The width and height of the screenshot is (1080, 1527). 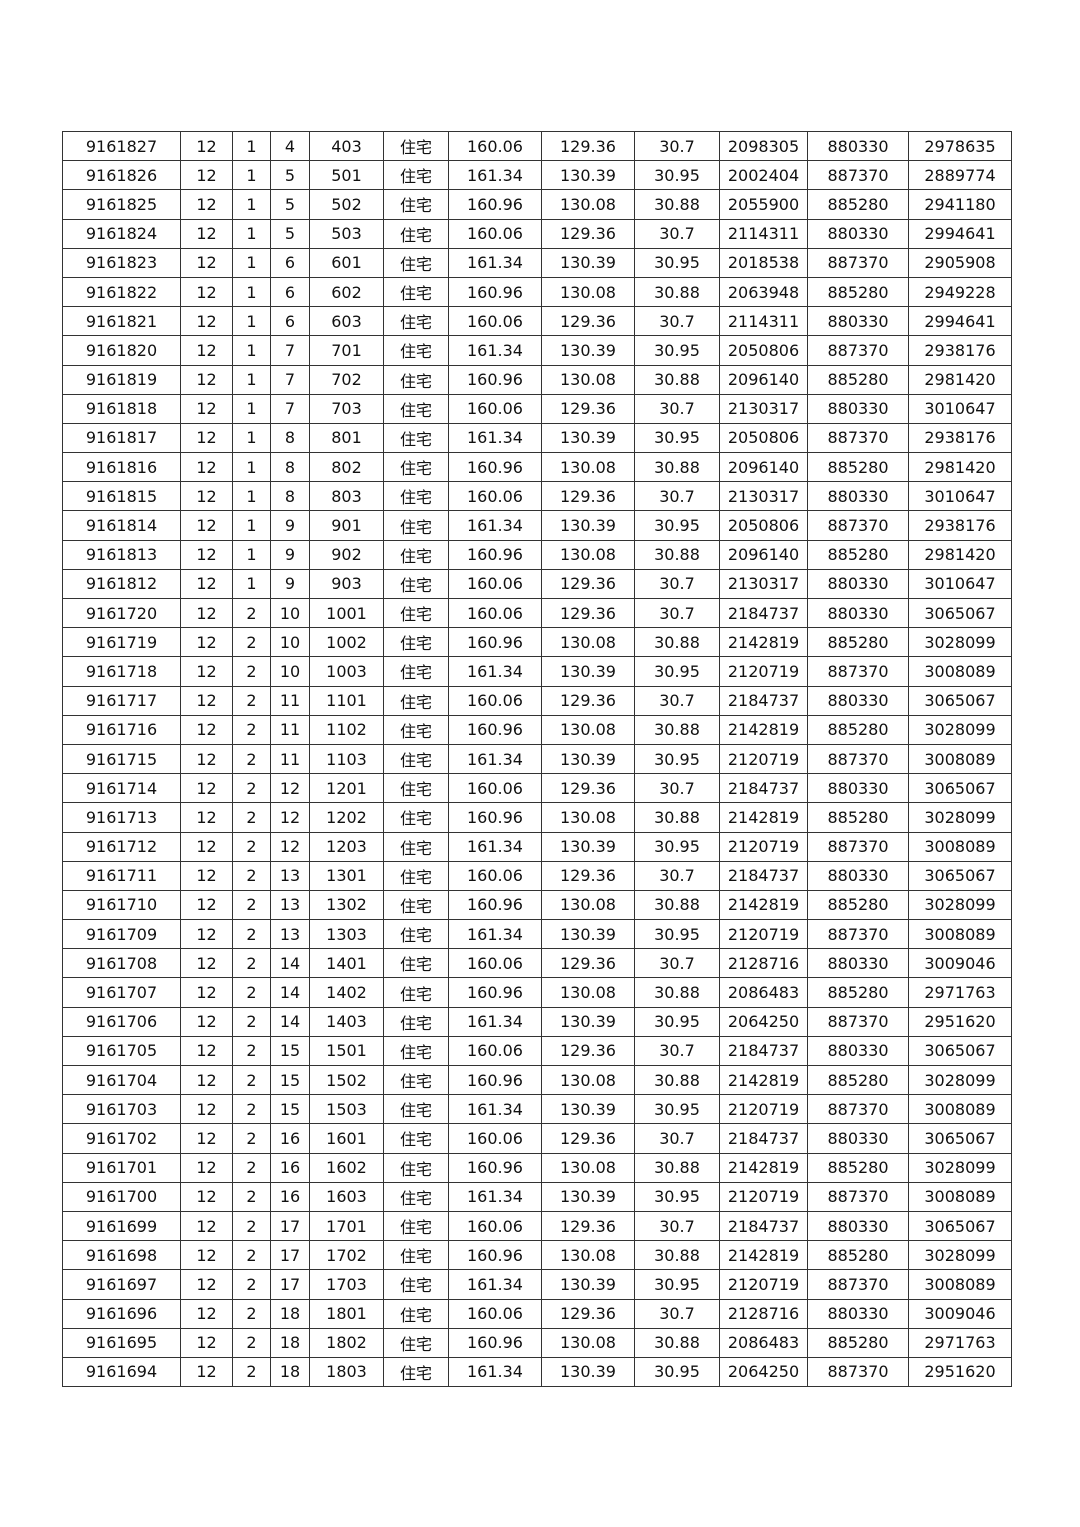 I want to click on cell-total-price: 3028099, so click(x=960, y=1167).